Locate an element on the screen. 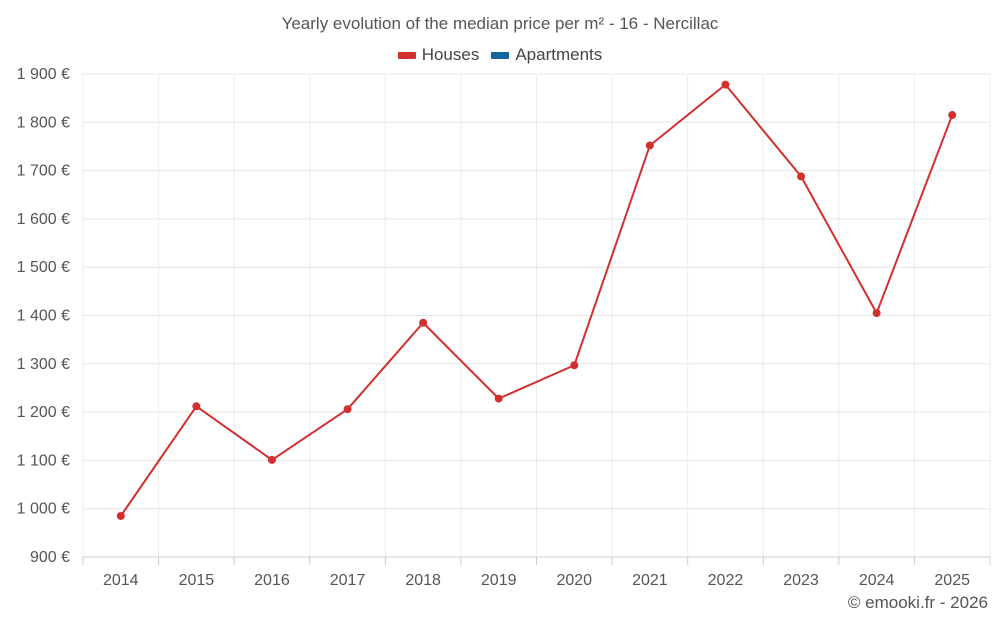 The width and height of the screenshot is (1000, 625). legend-swatch-houses is located at coordinates (406, 55).